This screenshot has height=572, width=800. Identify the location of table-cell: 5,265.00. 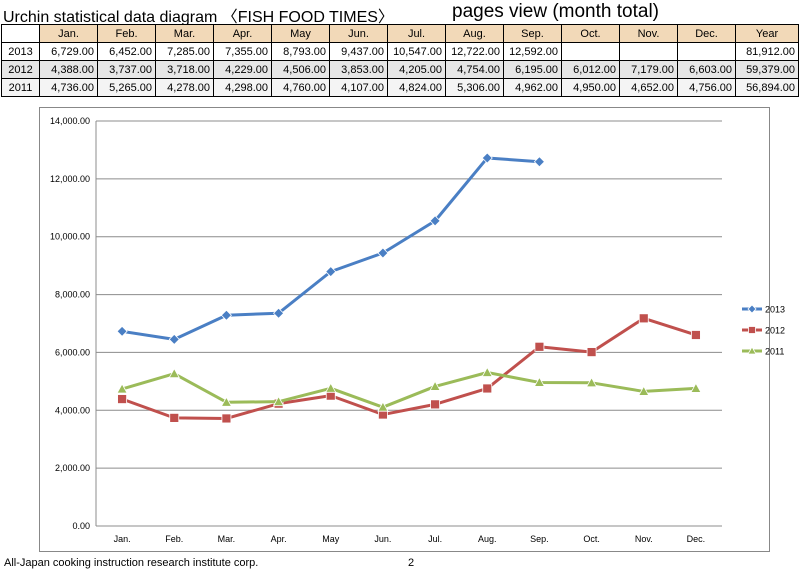
(126, 87).